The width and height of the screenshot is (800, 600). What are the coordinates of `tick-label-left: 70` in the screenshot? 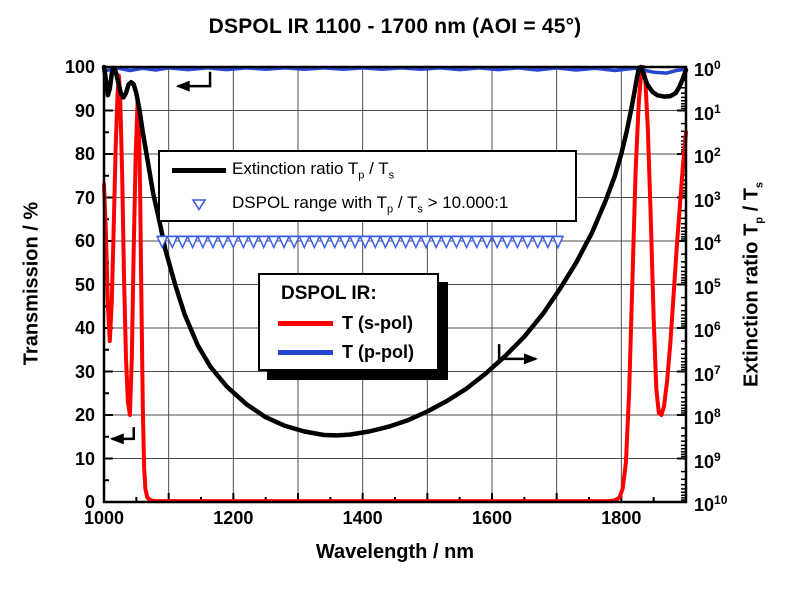 It's located at (84, 197).